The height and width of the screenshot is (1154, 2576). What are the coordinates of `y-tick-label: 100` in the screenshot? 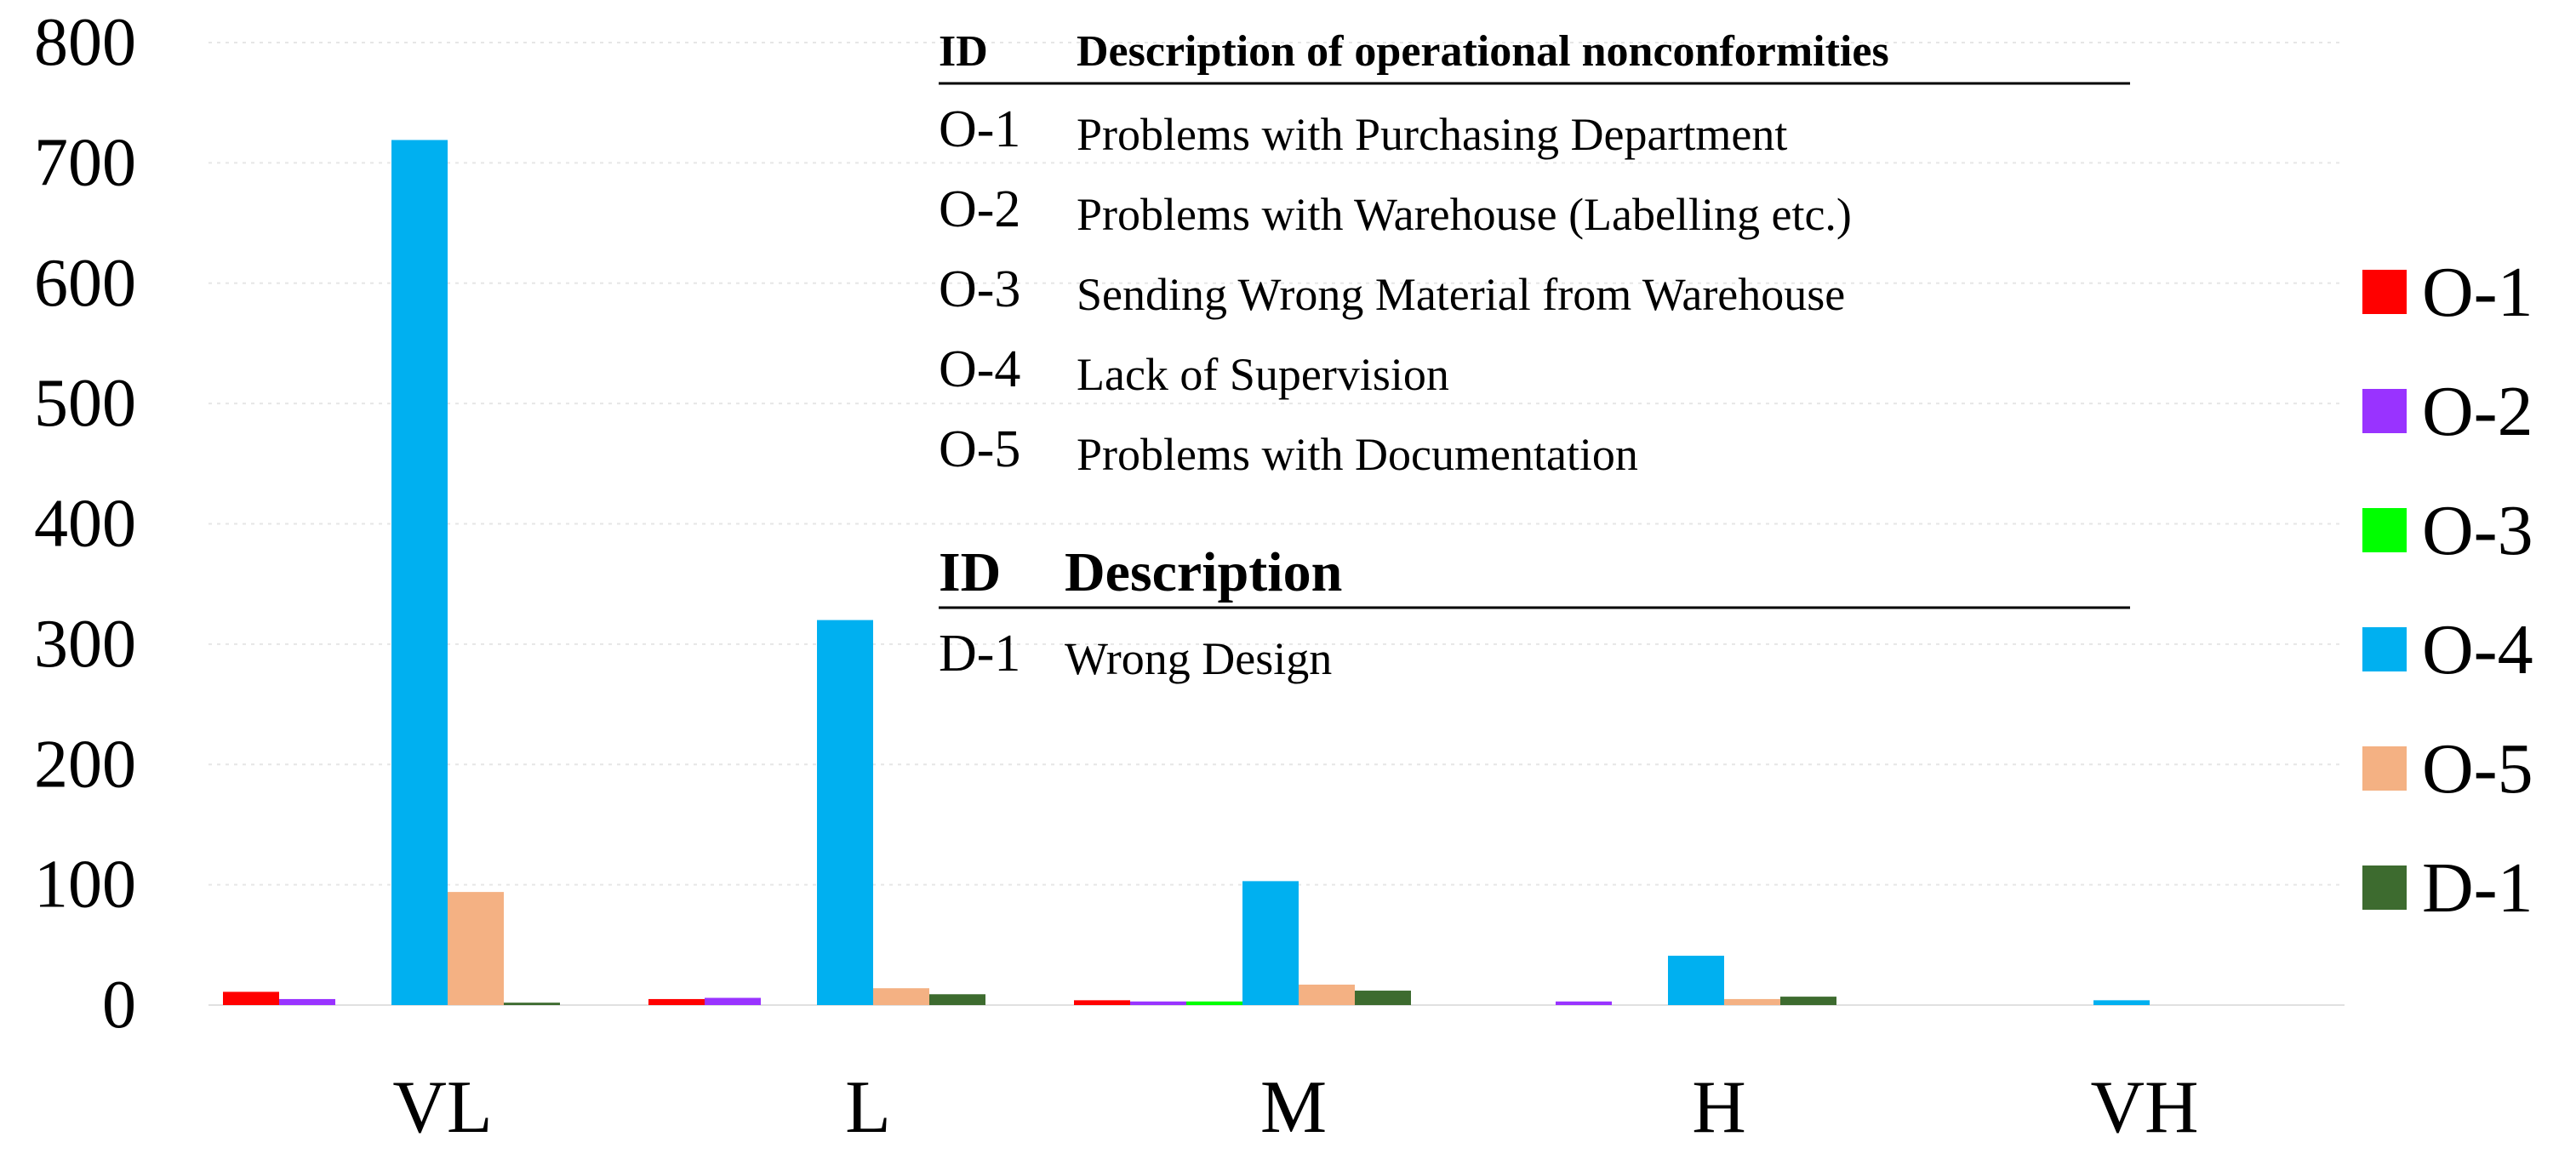 It's located at (85, 885).